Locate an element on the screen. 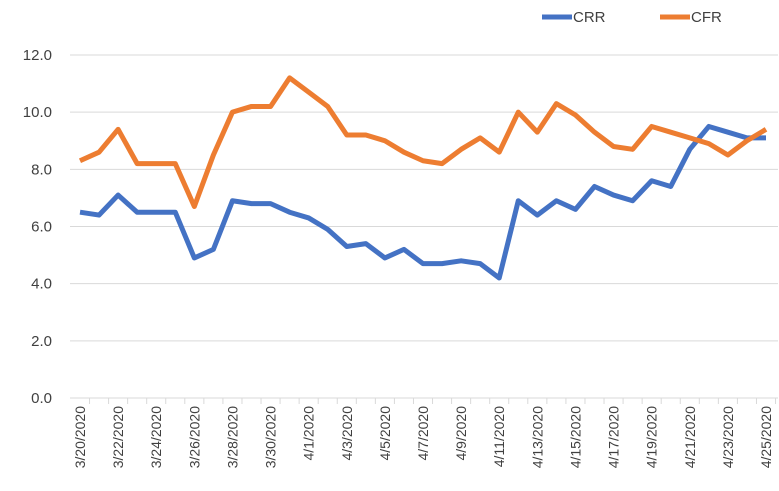  x-tick-label: 4/1/2020 is located at coordinates (309, 433).